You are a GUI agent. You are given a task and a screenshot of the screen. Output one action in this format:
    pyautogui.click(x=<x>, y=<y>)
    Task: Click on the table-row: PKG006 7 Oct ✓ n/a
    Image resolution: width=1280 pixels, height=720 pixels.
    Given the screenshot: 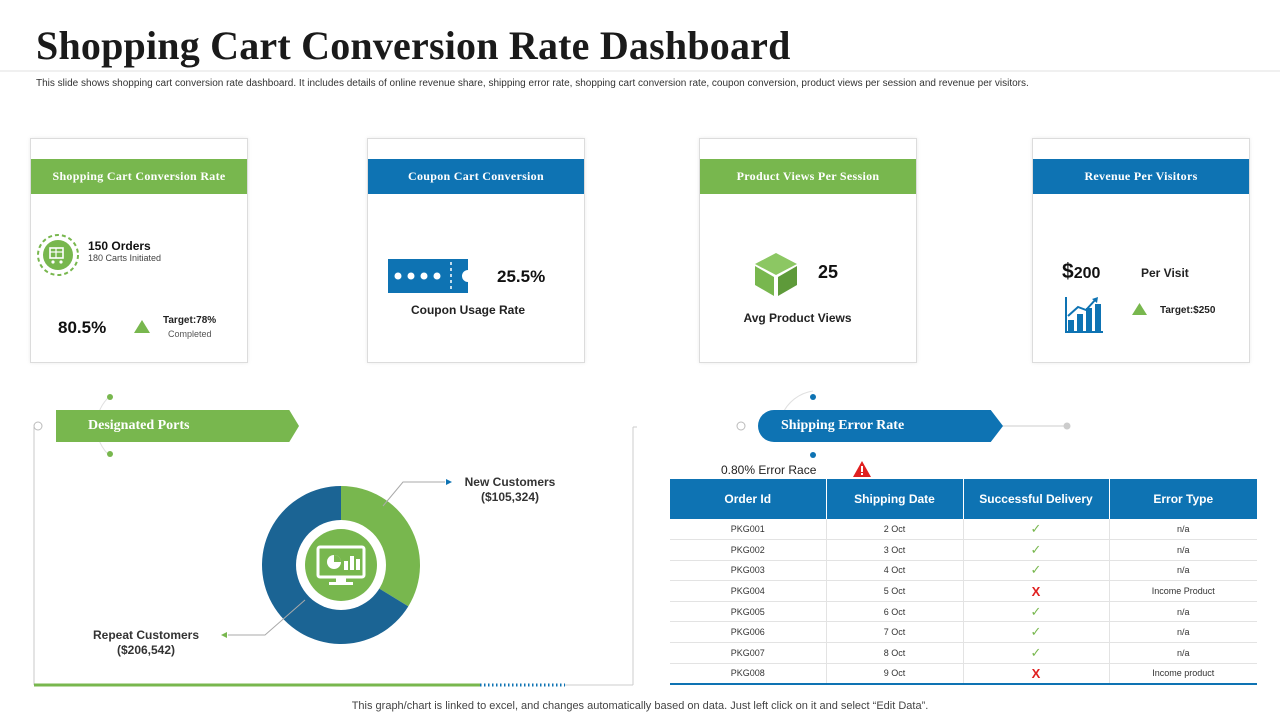 What is the action you would take?
    pyautogui.click(x=963, y=632)
    